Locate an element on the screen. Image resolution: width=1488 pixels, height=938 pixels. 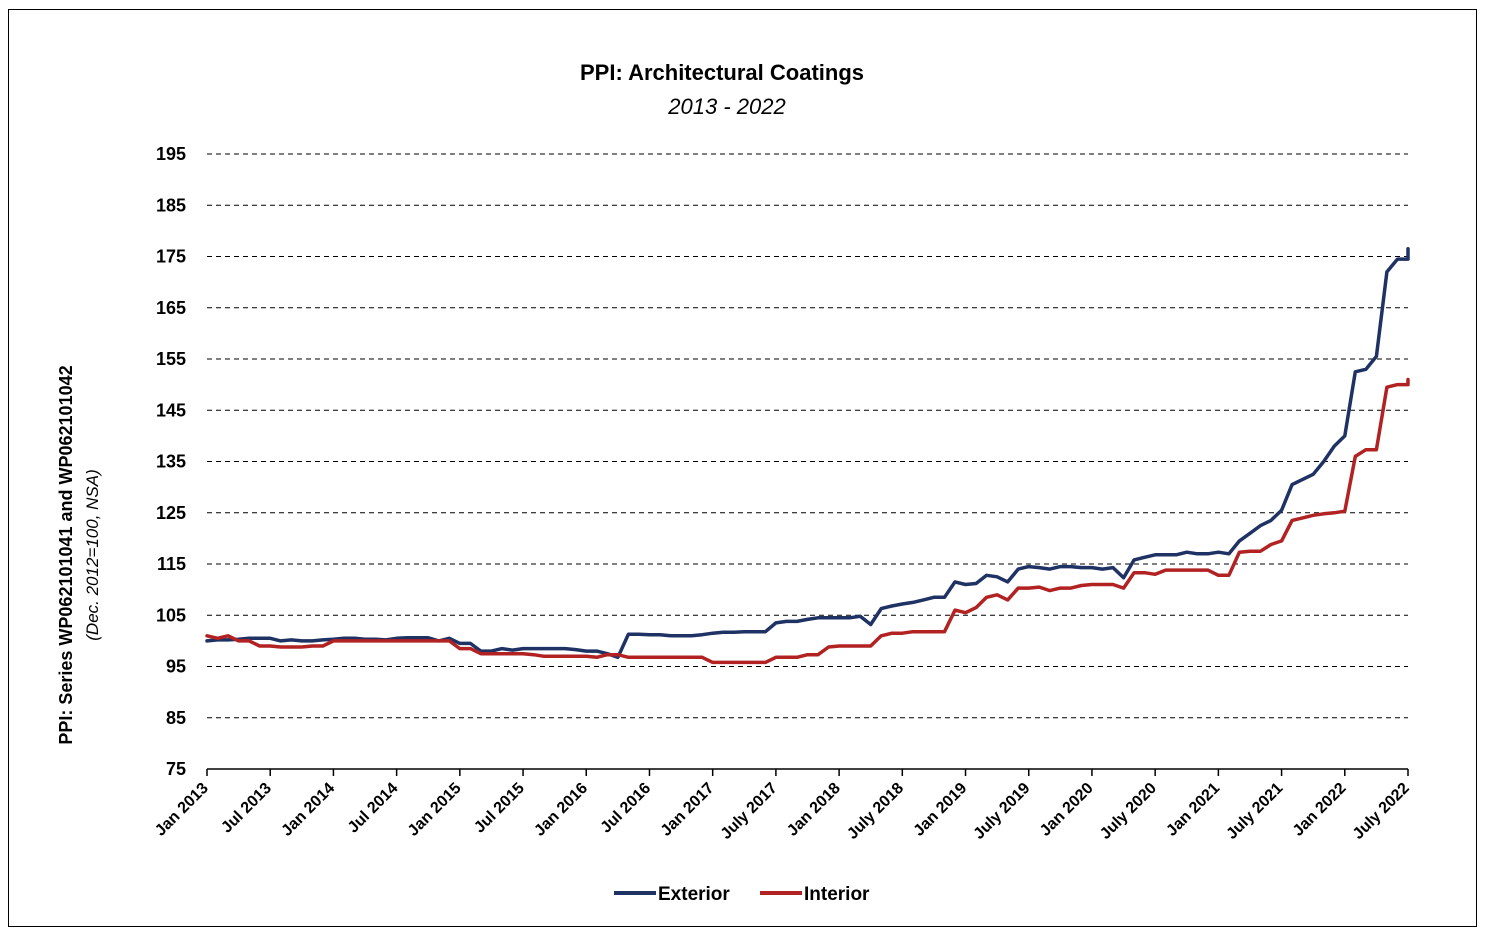
y-tick-label: 135 is located at coordinates (171, 462).